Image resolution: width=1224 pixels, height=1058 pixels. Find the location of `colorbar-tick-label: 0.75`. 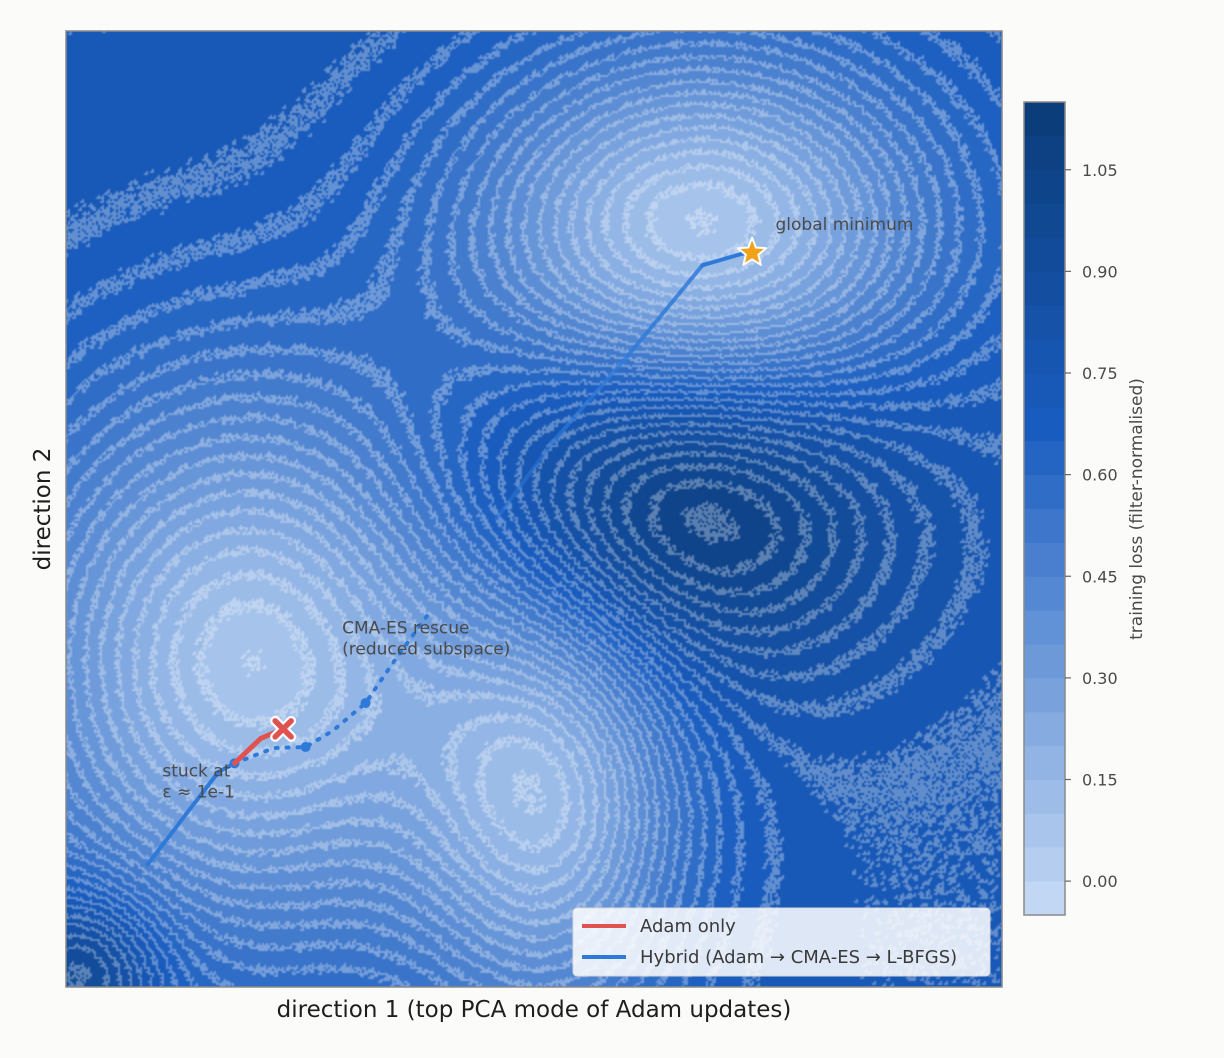

colorbar-tick-label: 0.75 is located at coordinates (1100, 373).